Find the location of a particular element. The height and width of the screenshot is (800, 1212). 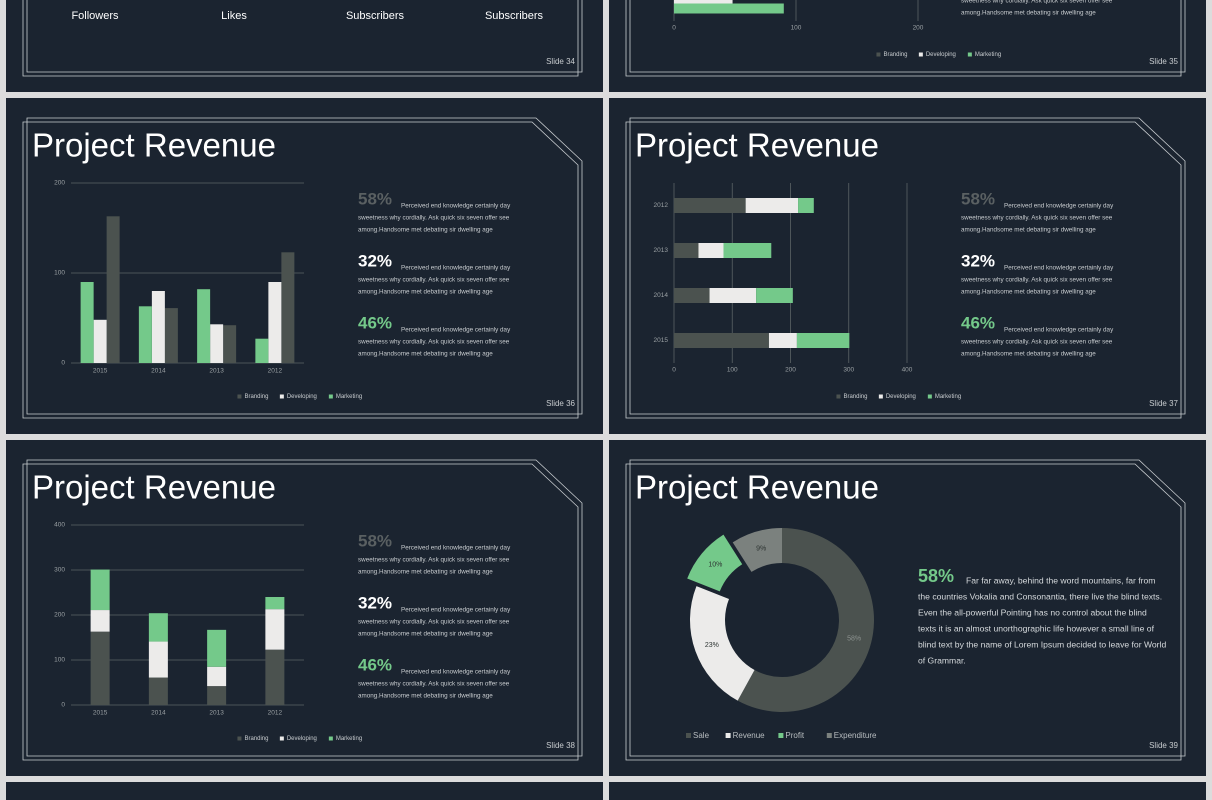

y-tick-label: 400 is located at coordinates (59, 525).